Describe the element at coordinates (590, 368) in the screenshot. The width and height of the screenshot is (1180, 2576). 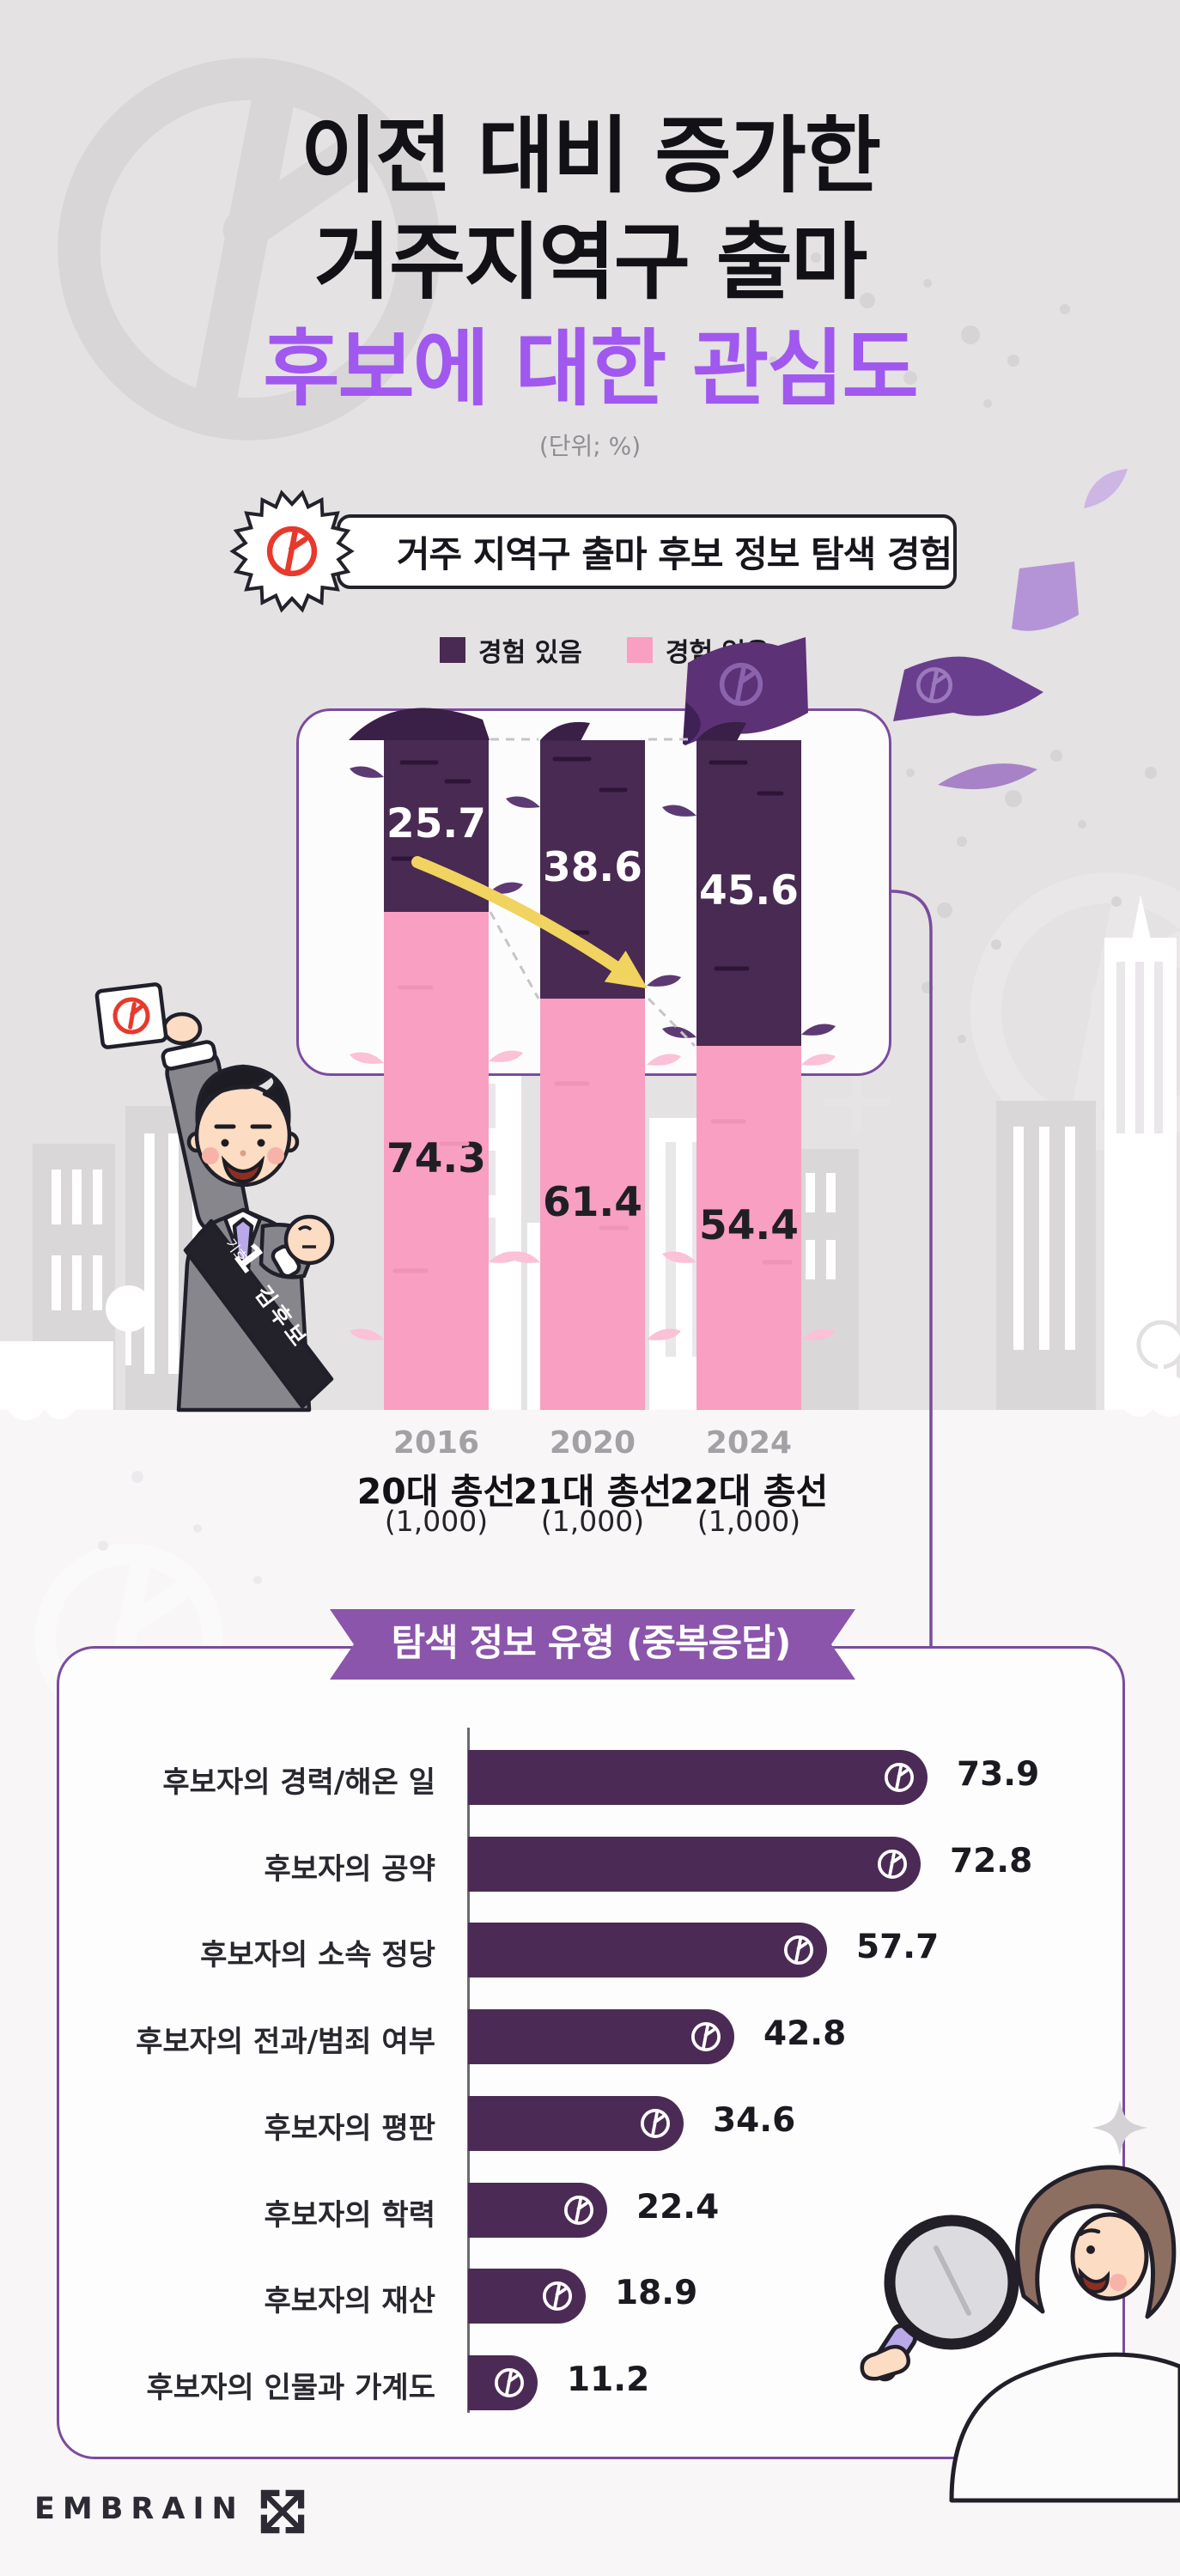
I see `page-title-line3: 후보에 대한 관심도` at that location.